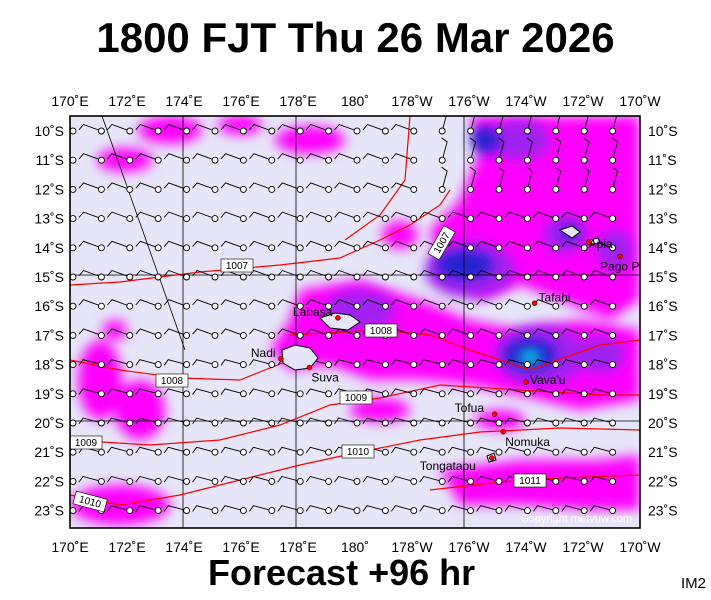  I want to click on lat-label: 11˚S, so click(49, 160).